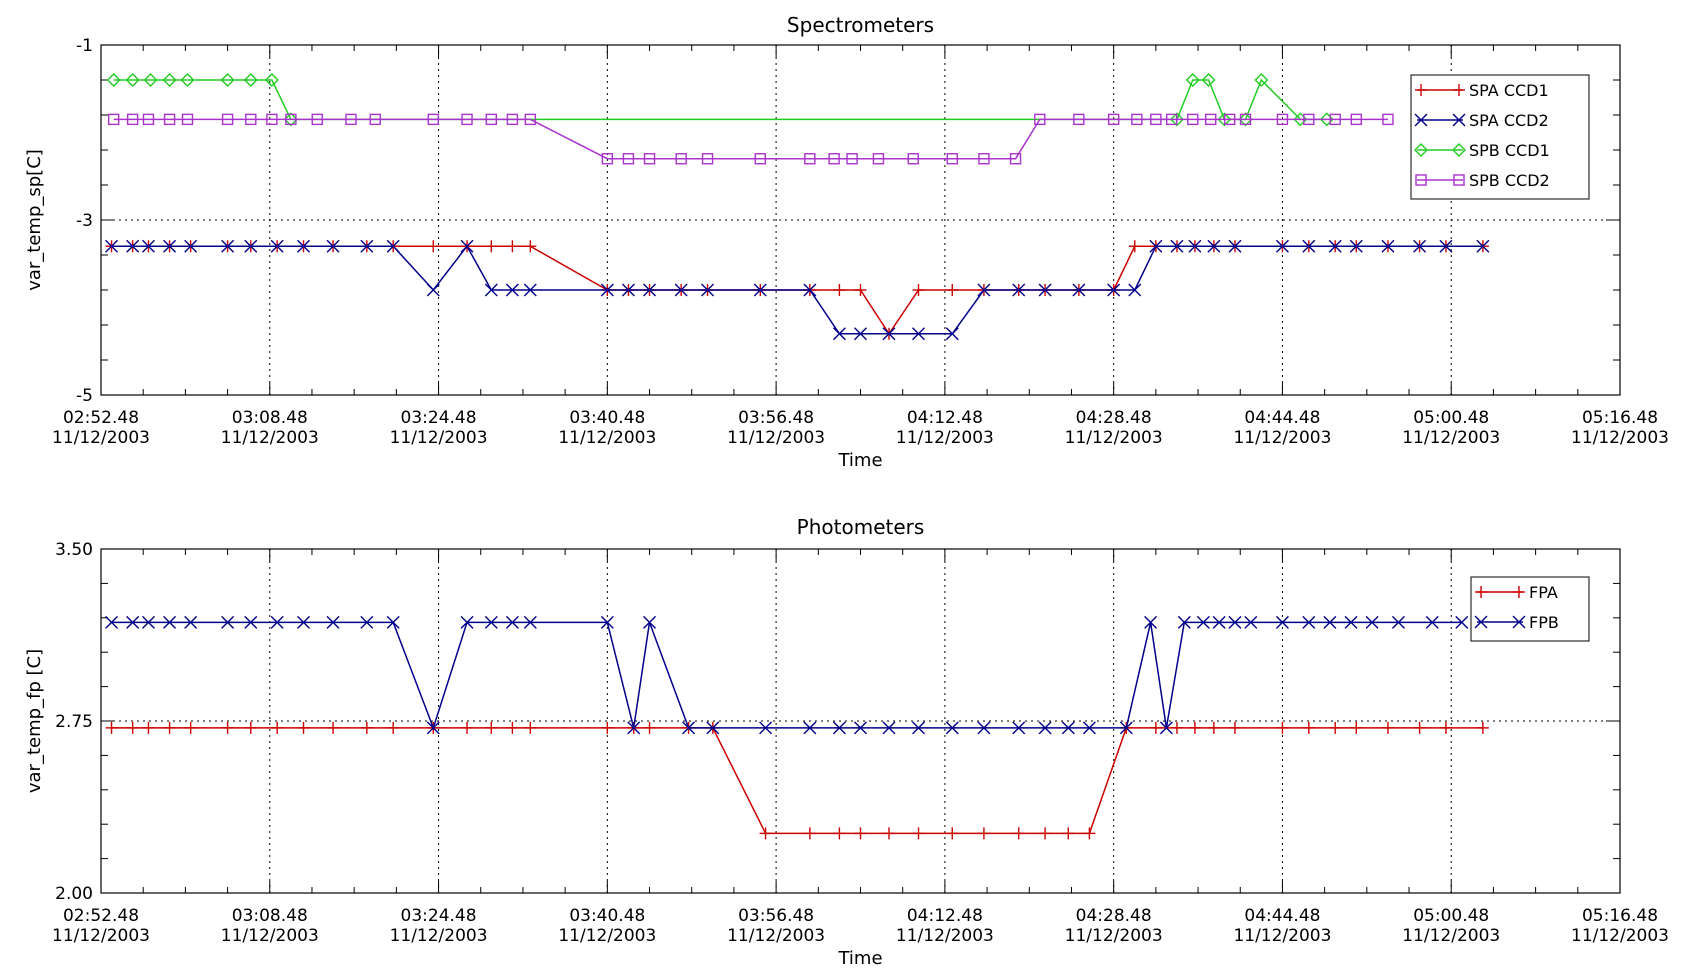  I want to click on legend-label: SPA CCD2, so click(1509, 120).